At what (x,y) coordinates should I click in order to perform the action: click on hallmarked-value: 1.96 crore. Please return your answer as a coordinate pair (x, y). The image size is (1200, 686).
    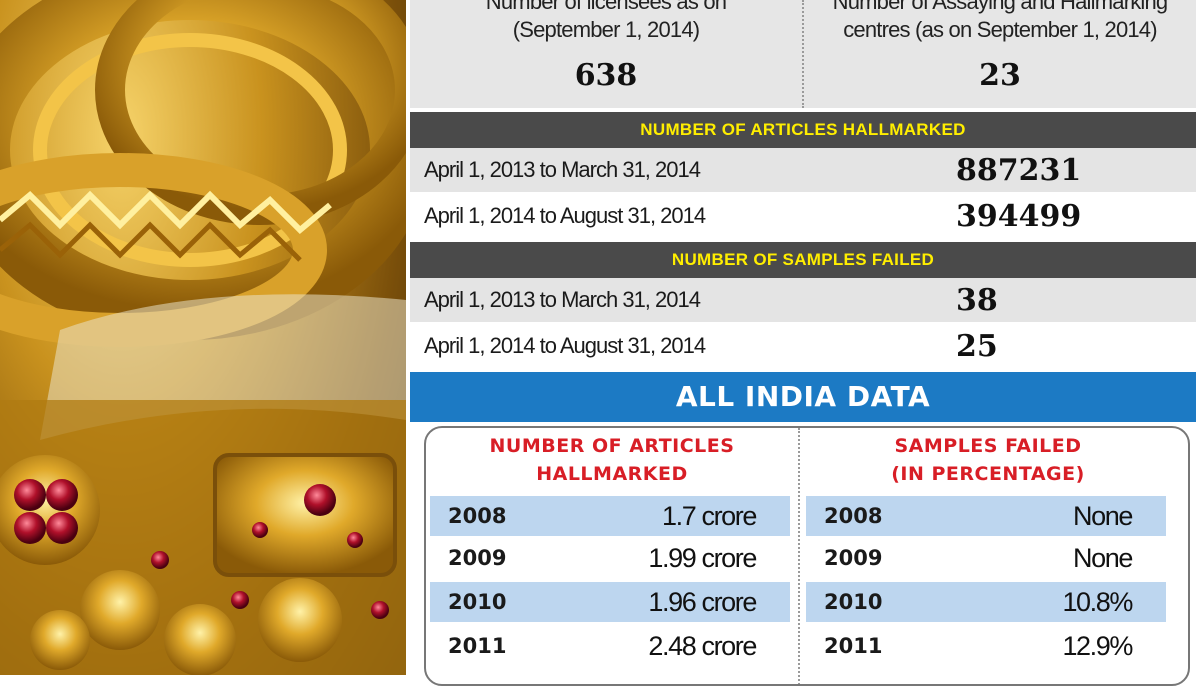
    Looking at the image, I should click on (702, 601).